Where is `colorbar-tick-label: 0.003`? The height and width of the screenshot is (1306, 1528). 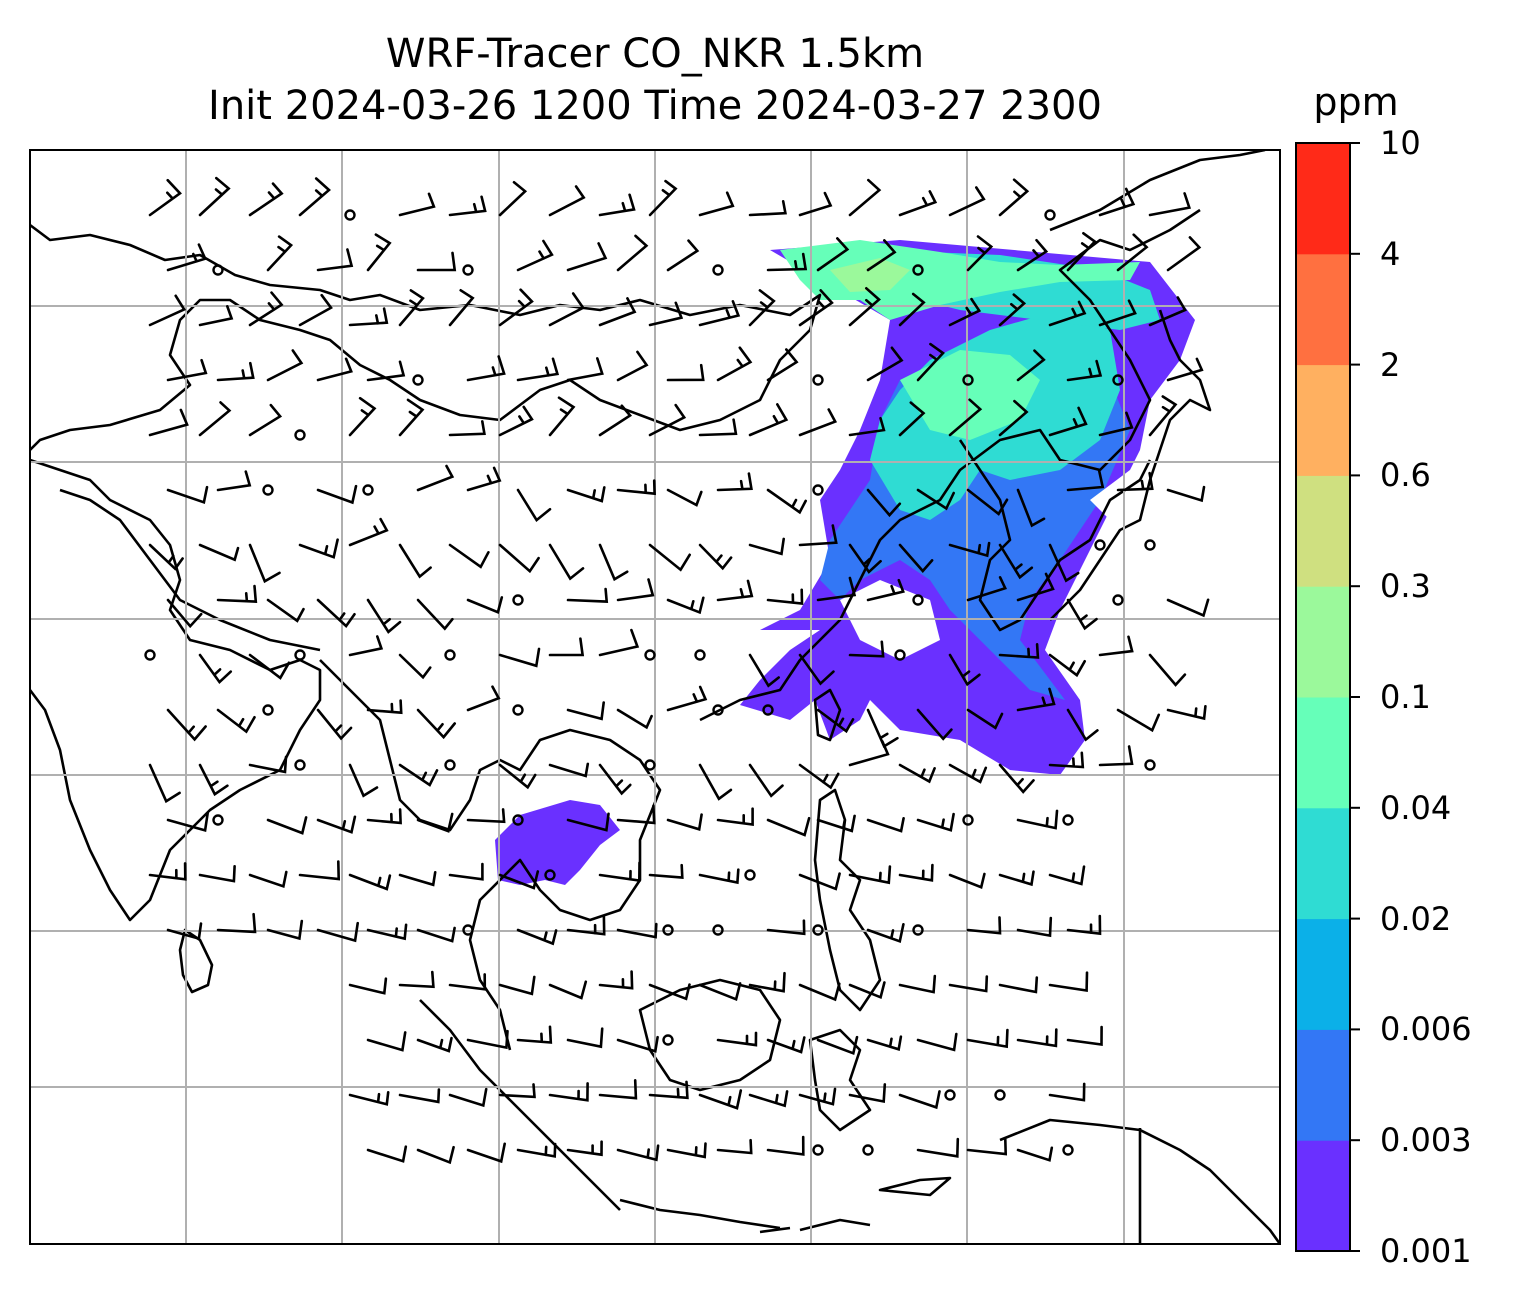
colorbar-tick-label: 0.003 is located at coordinates (1426, 1140).